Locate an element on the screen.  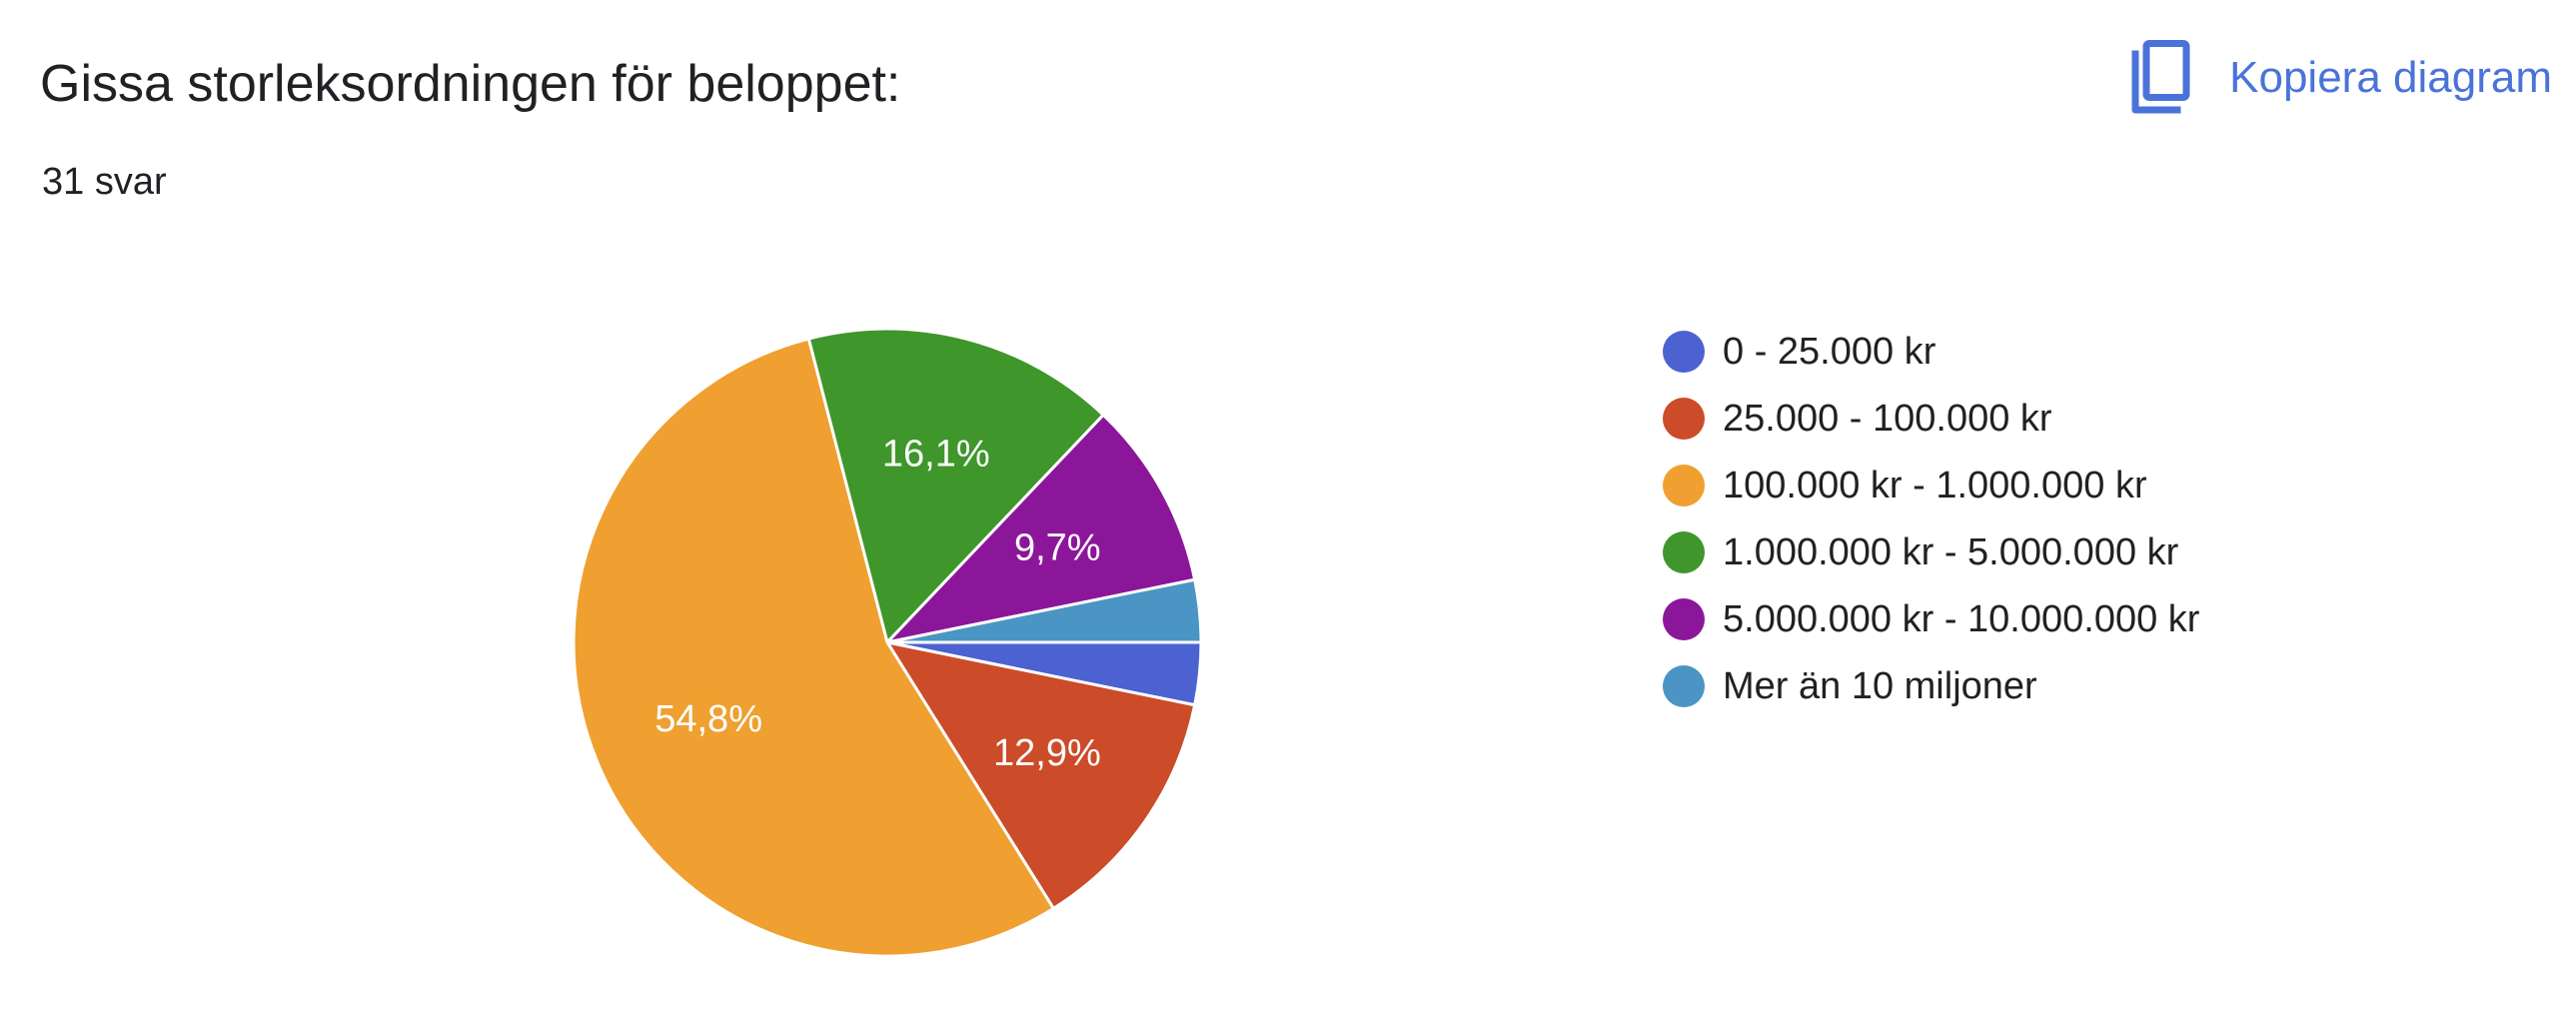
slice-data-label: 16,1% is located at coordinates (936, 455).